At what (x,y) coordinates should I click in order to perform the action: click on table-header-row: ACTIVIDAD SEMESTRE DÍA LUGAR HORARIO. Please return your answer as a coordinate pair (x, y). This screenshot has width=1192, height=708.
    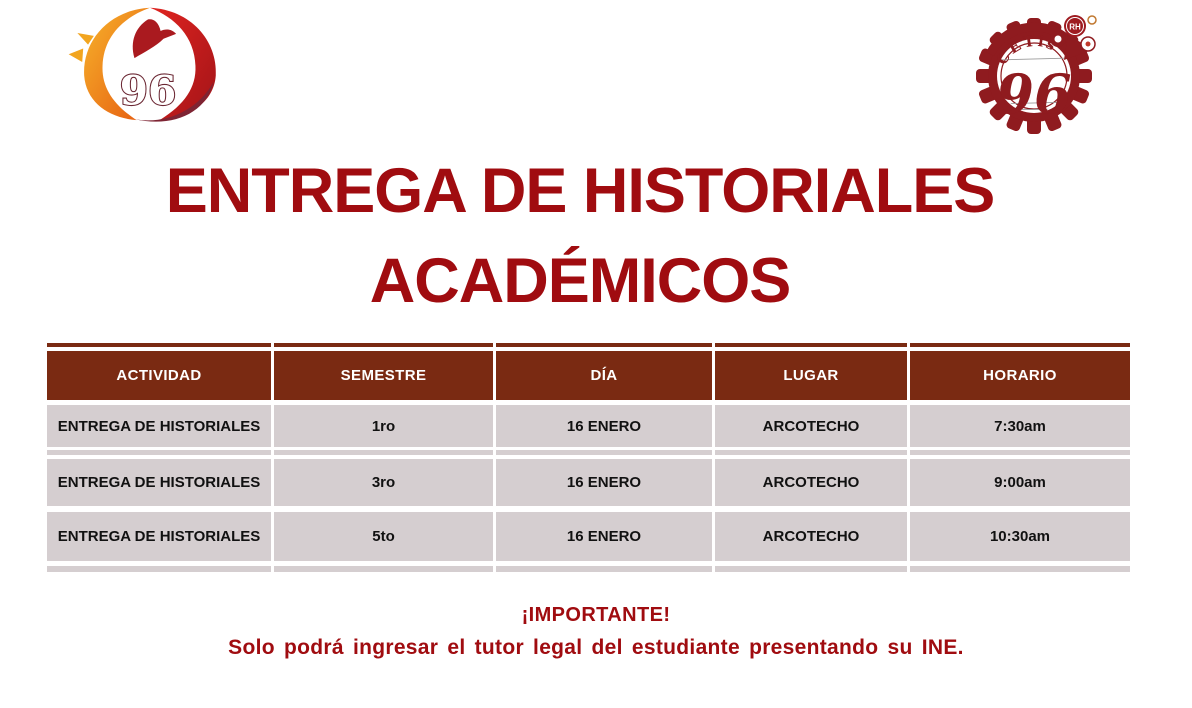
    Looking at the image, I should click on (588, 373).